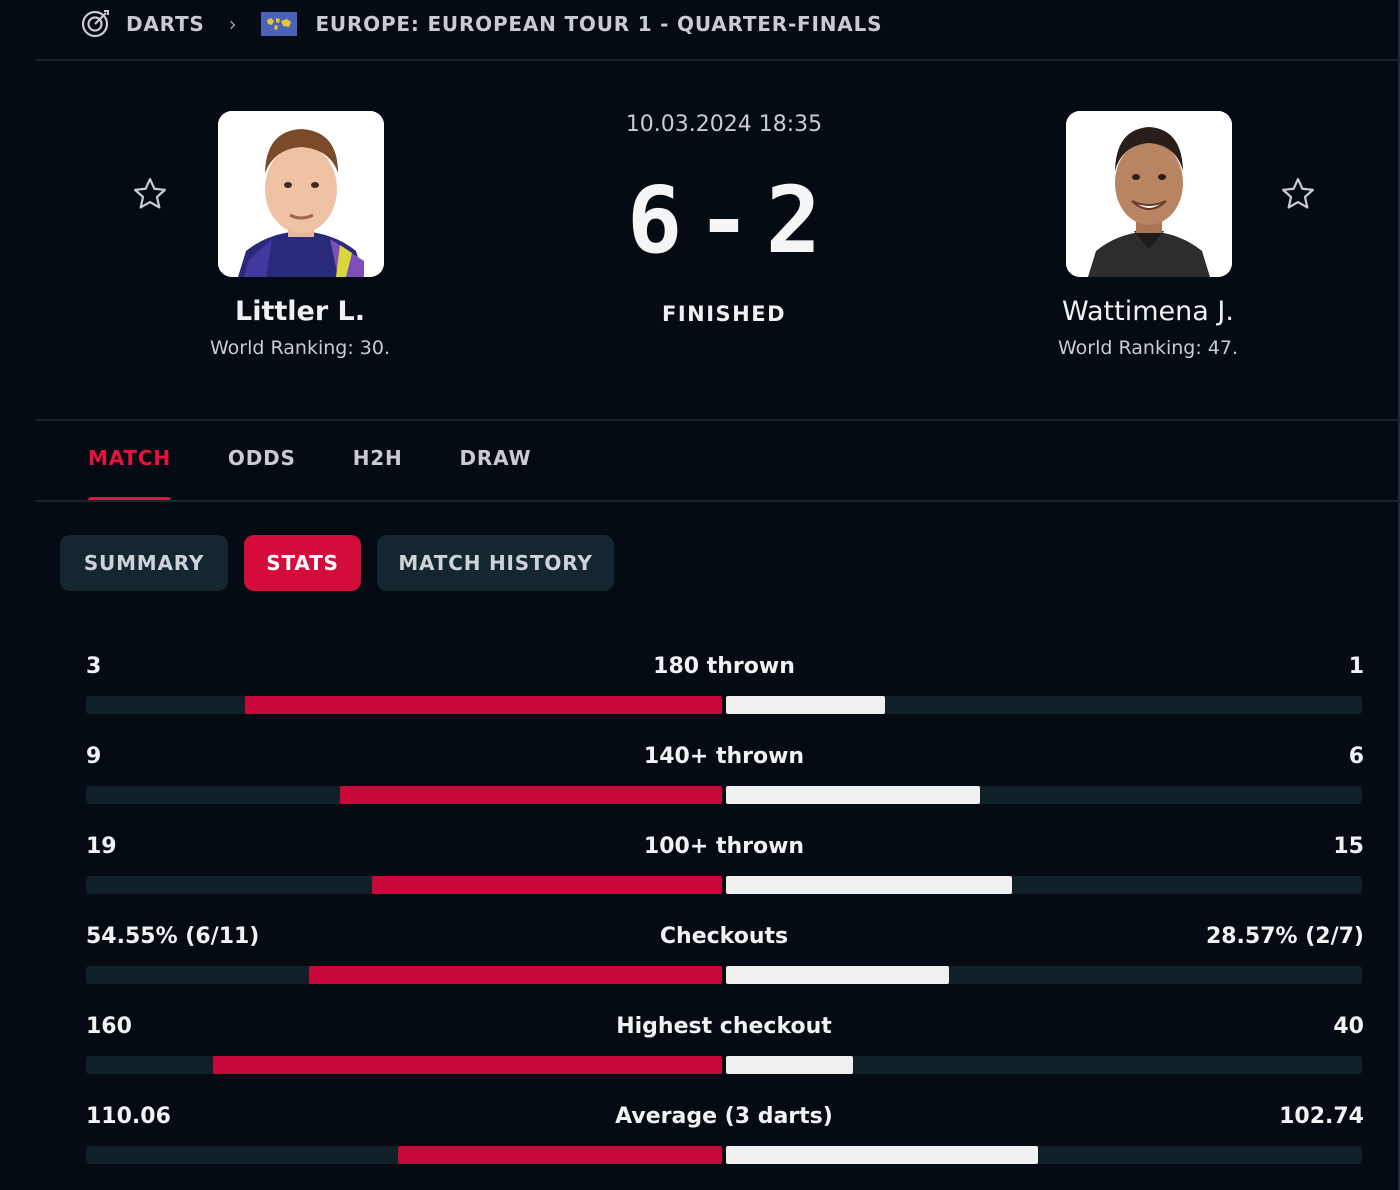 This screenshot has height=1190, width=1400. Describe the element at coordinates (725, 964) in the screenshot. I see `stat-row: 54.55% (6/11) Checkouts 28.57% (2/7)` at that location.